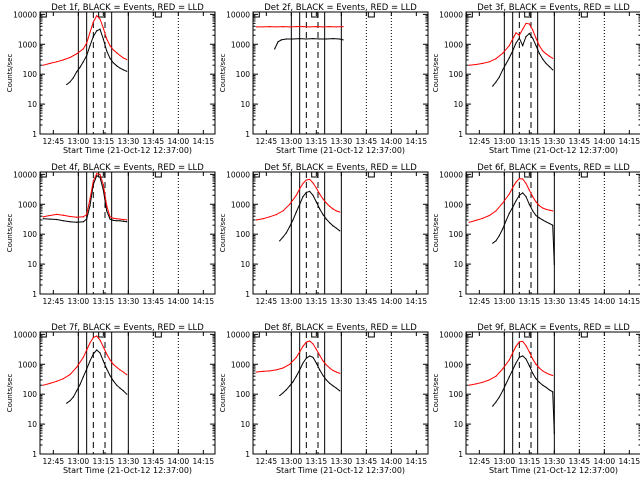 Image resolution: width=640 pixels, height=480 pixels. I want to click on y-axis-label: Counts/sec, so click(10, 393).